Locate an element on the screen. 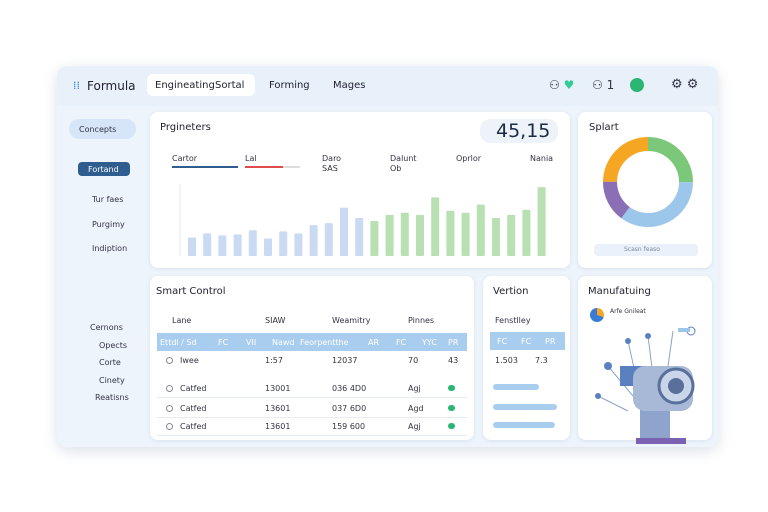 Image resolution: width=768 pixels, height=512 pixels. nav: Mages is located at coordinates (349, 85).